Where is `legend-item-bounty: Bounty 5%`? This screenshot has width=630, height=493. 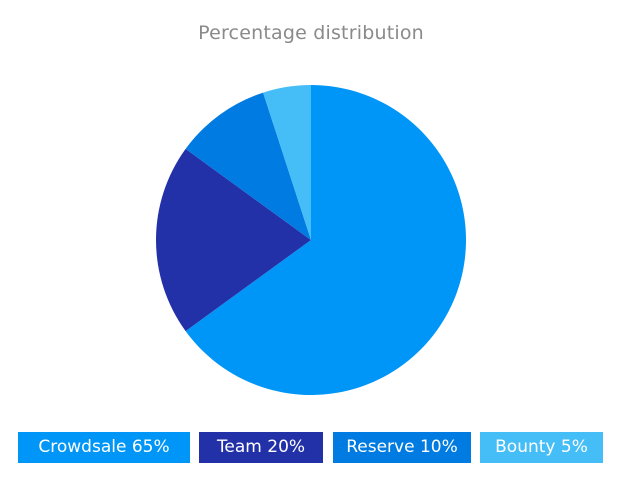 legend-item-bounty: Bounty 5% is located at coordinates (541, 447).